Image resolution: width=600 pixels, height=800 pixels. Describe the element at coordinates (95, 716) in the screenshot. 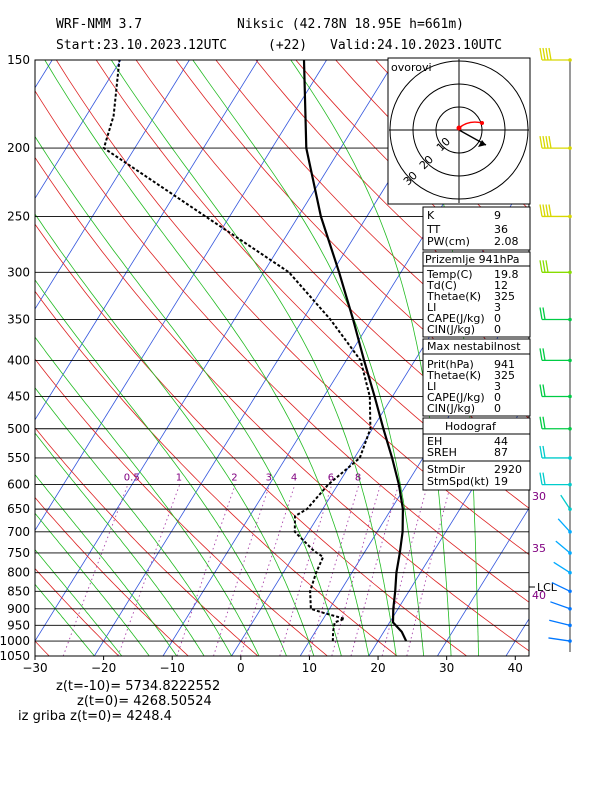

I see `footer-line-3: iz griba z(t=0)= 4248.4` at that location.